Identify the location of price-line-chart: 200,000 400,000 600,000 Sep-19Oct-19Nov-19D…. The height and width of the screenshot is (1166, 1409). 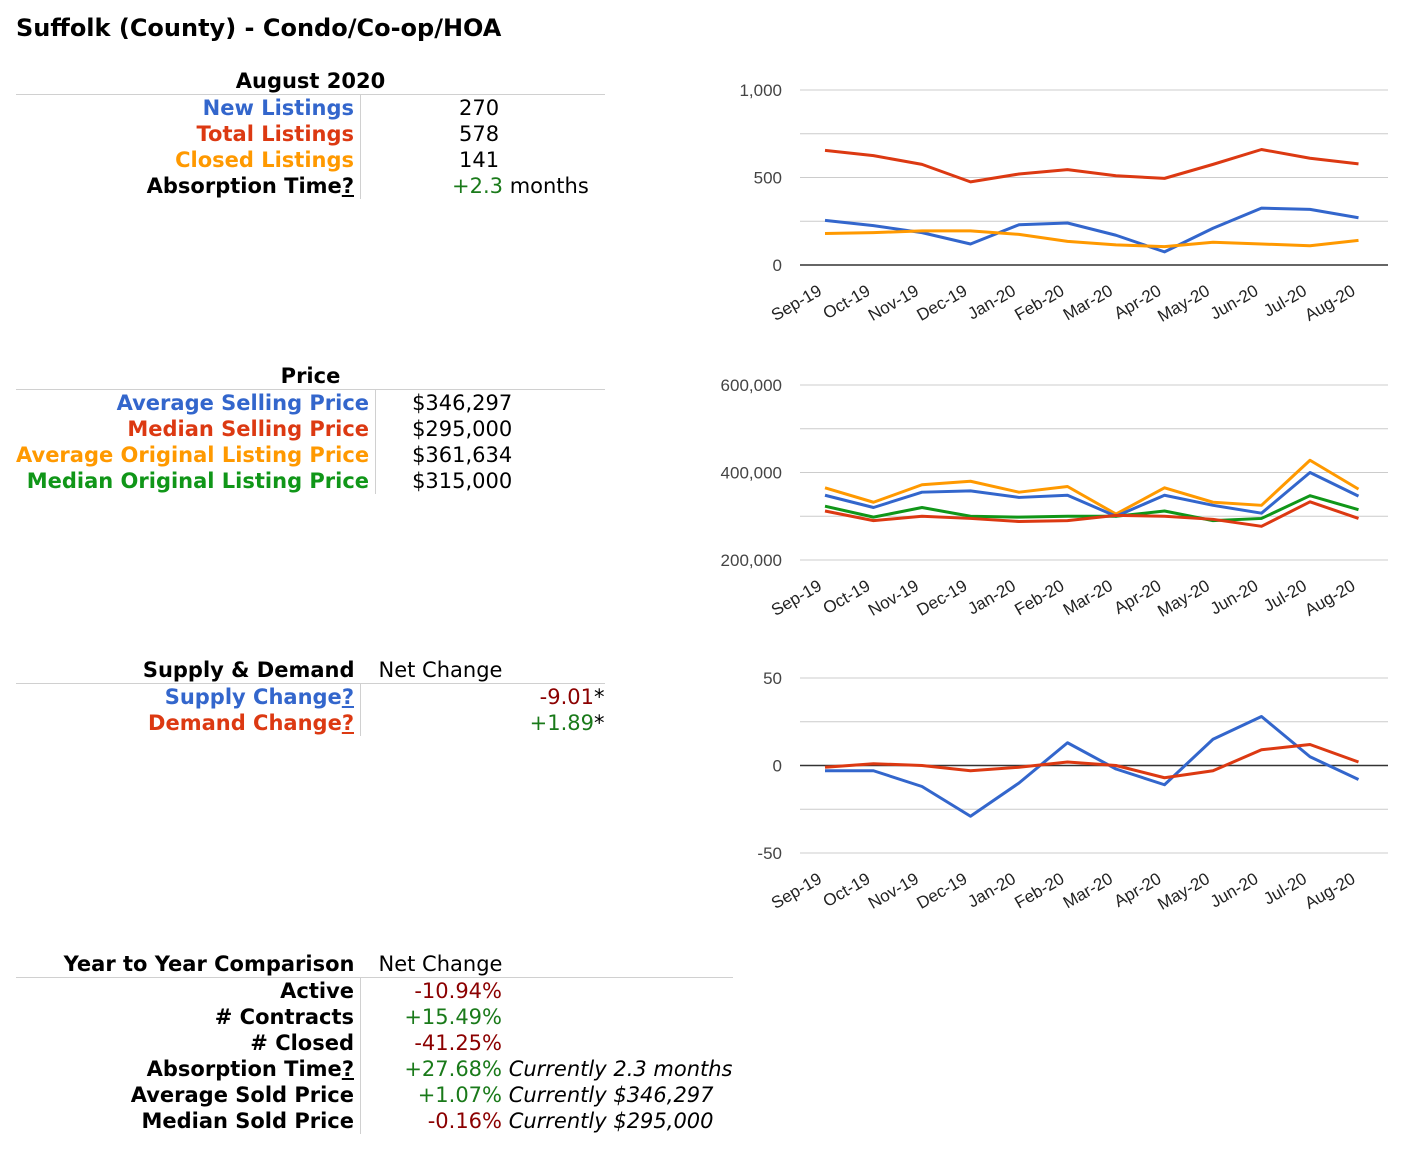
(1054, 498).